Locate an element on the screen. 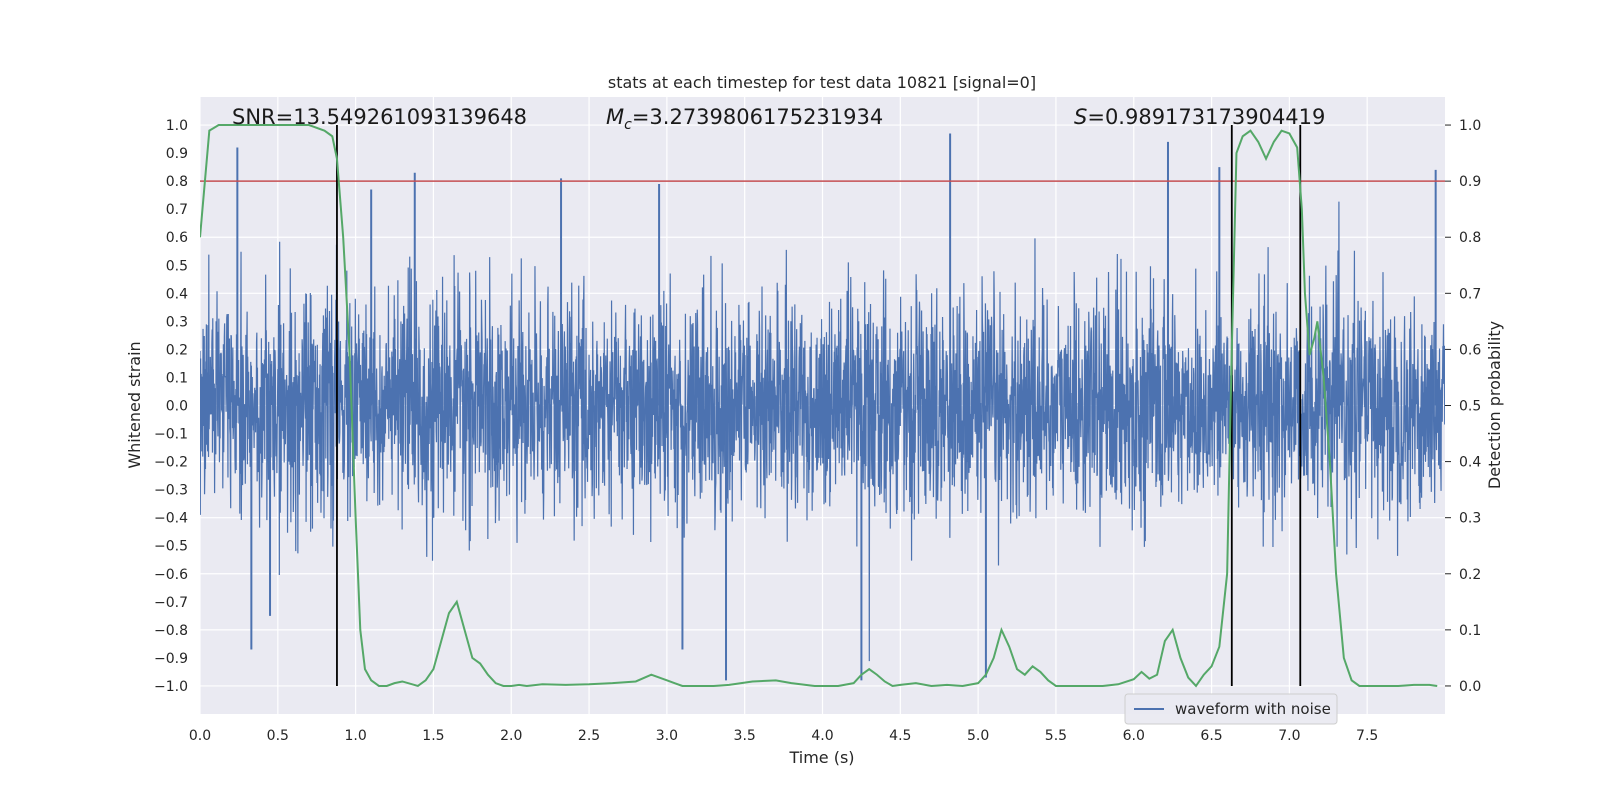 The height and width of the screenshot is (800, 1600). y-tick-label: −0.5 is located at coordinates (171, 547).